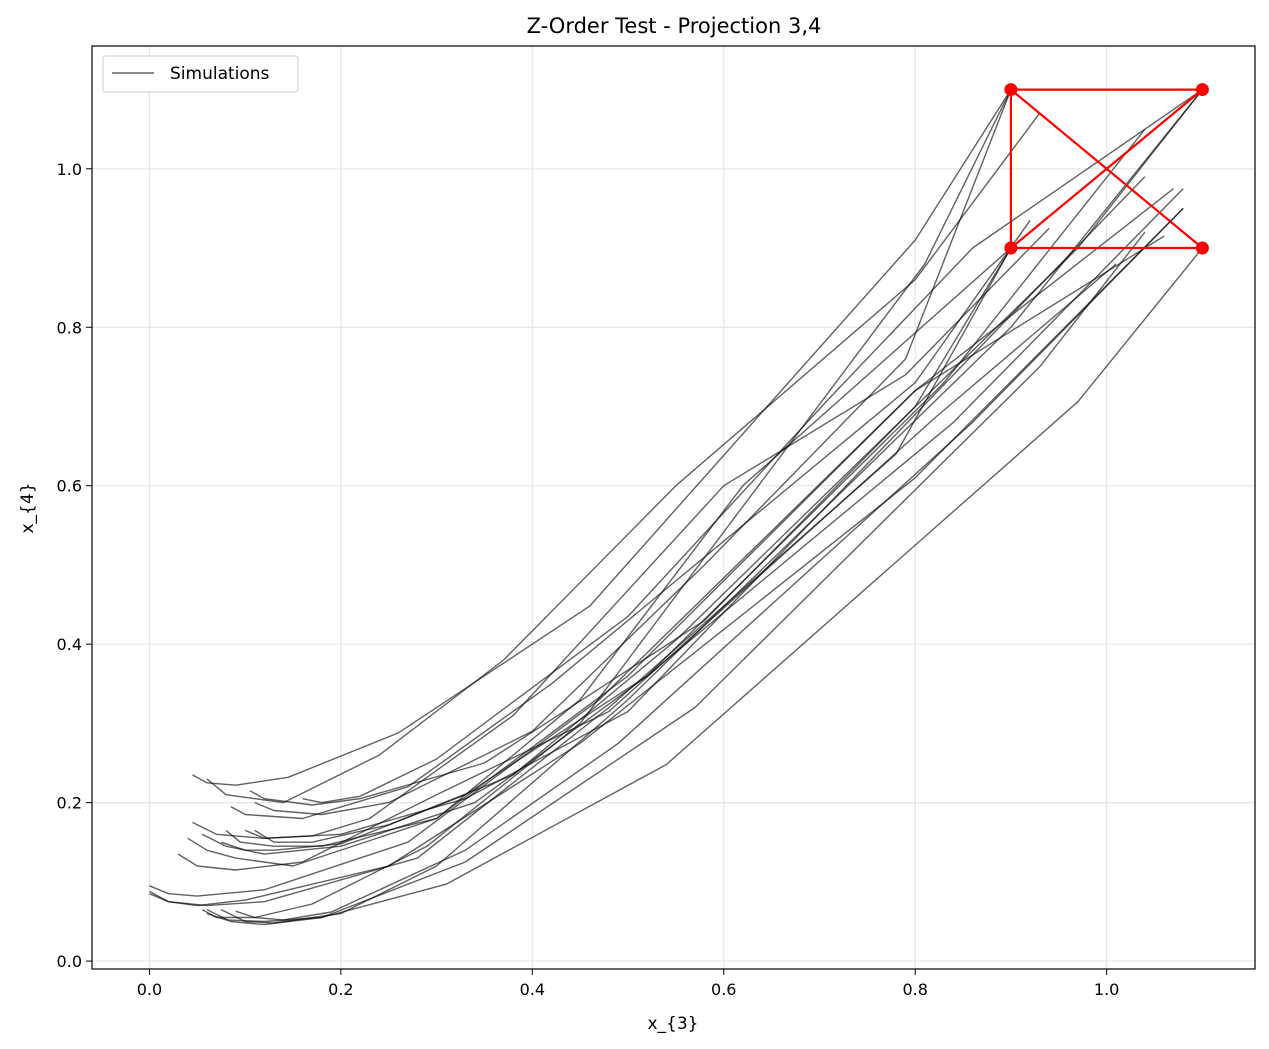  What do you see at coordinates (69, 961) in the screenshot?
I see `y-tick-label: 0.0` at bounding box center [69, 961].